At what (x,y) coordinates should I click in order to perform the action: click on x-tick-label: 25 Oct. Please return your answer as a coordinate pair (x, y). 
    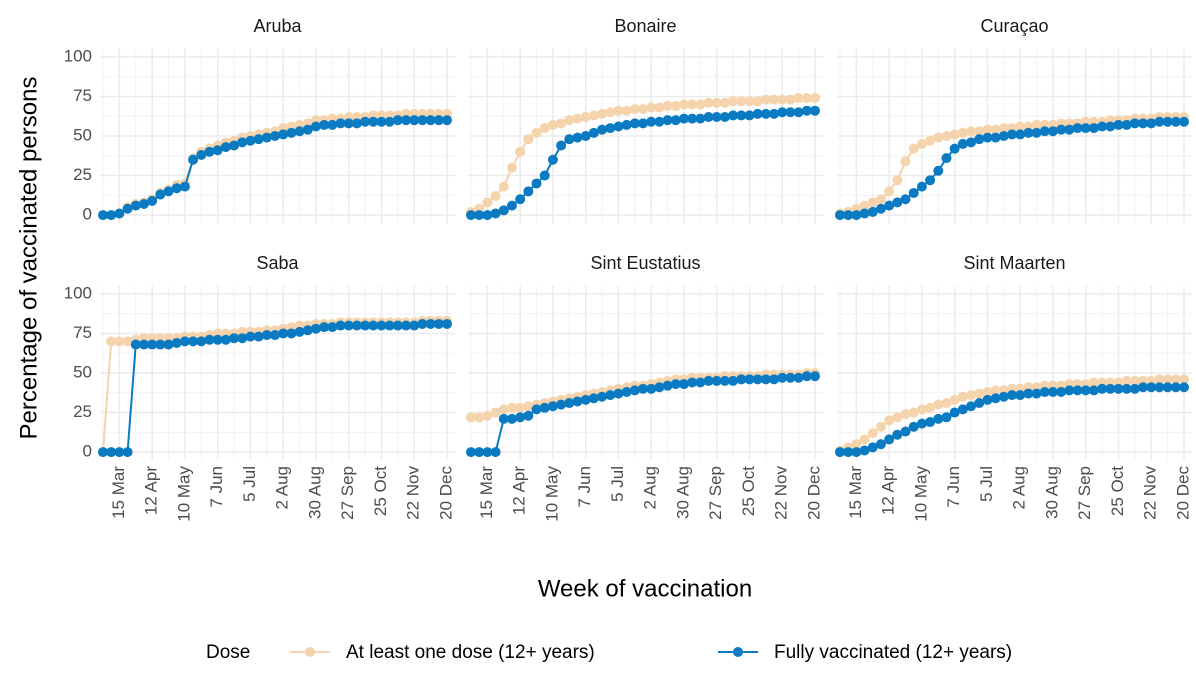
    Looking at the image, I should click on (1117, 491).